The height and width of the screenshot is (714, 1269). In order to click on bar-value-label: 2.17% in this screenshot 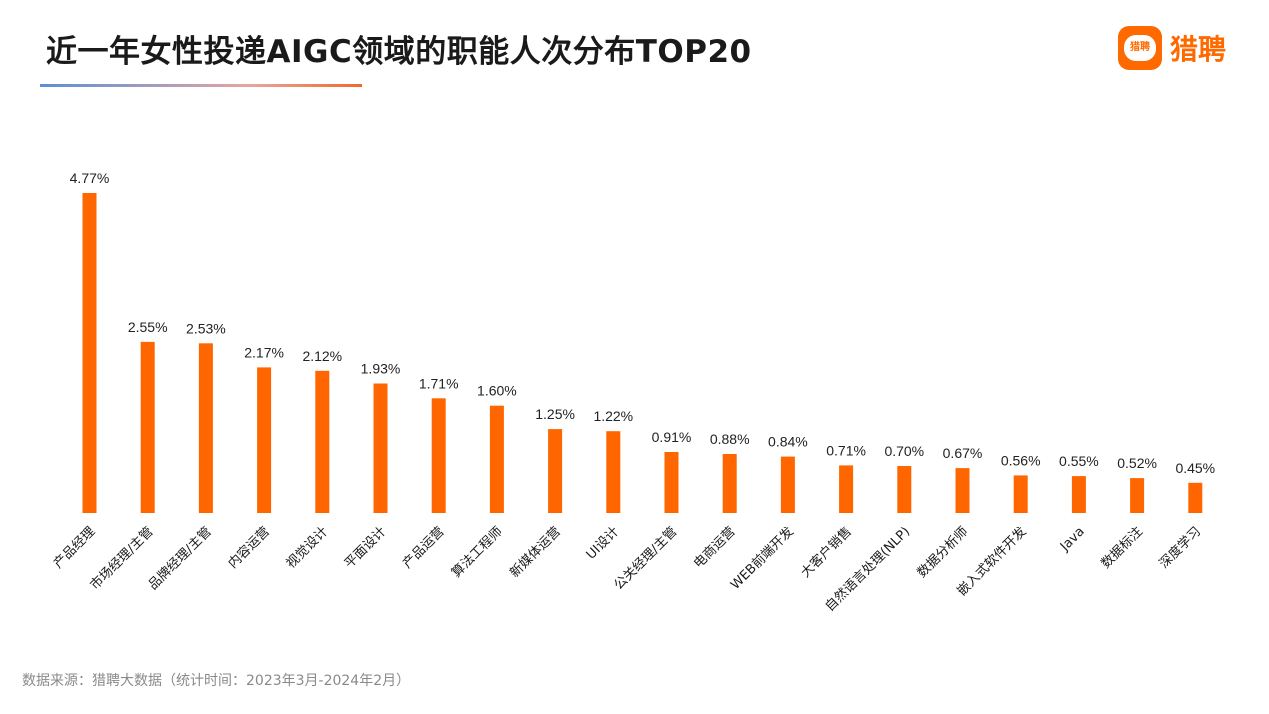, I will do `click(264, 352)`.